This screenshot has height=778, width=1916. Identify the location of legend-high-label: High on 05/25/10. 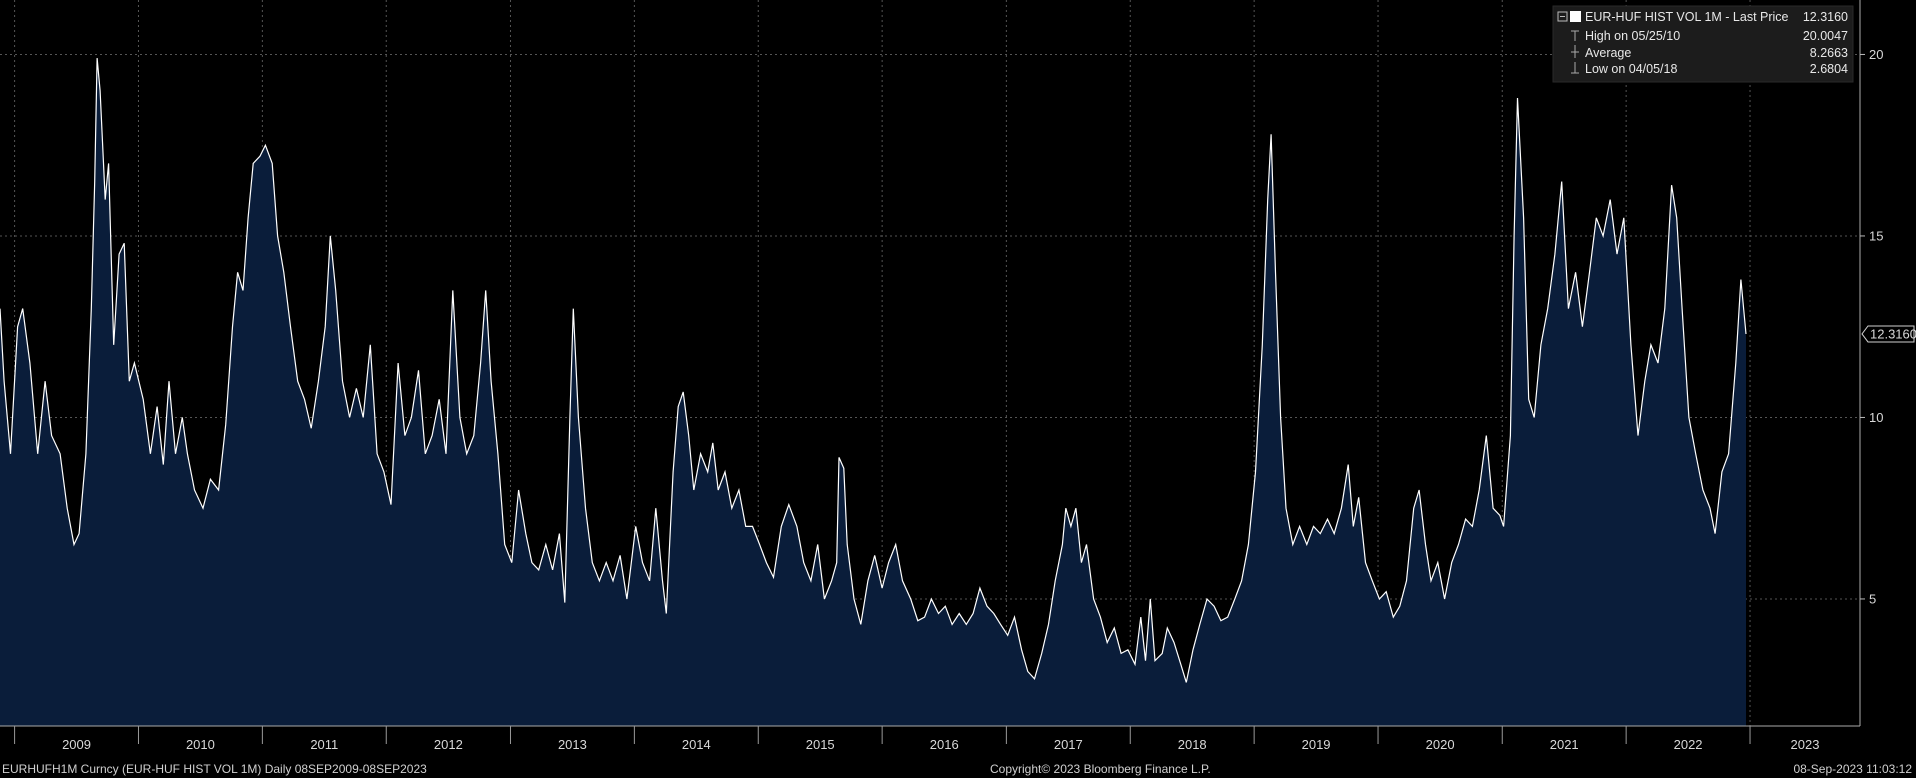
(1632, 36).